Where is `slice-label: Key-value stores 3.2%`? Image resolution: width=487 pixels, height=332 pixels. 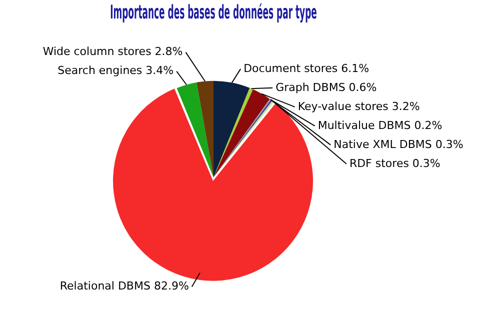
slice-label: Key-value stores 3.2% is located at coordinates (359, 106).